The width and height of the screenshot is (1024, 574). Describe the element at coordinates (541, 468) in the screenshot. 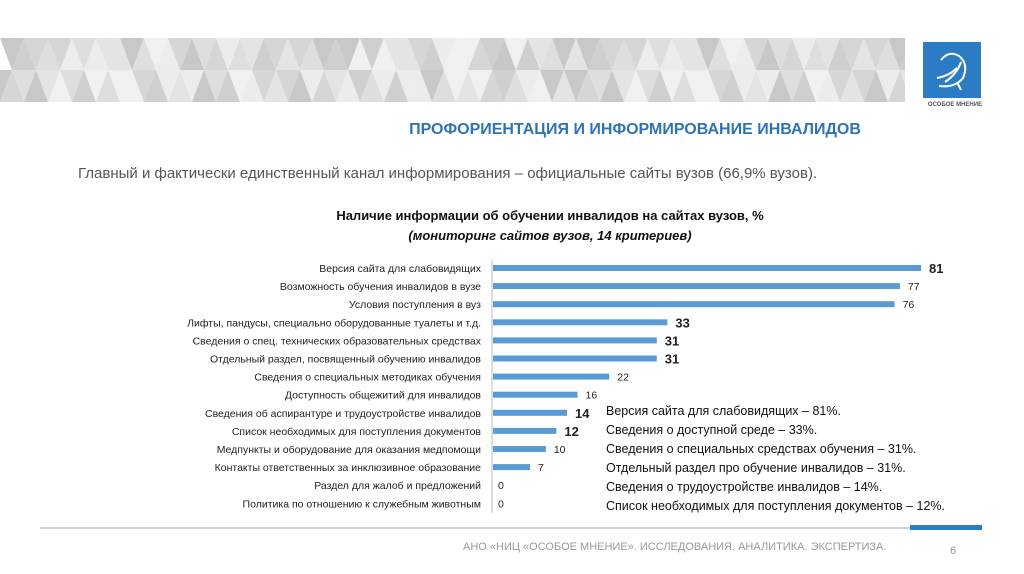

I see `data-label: 7` at that location.